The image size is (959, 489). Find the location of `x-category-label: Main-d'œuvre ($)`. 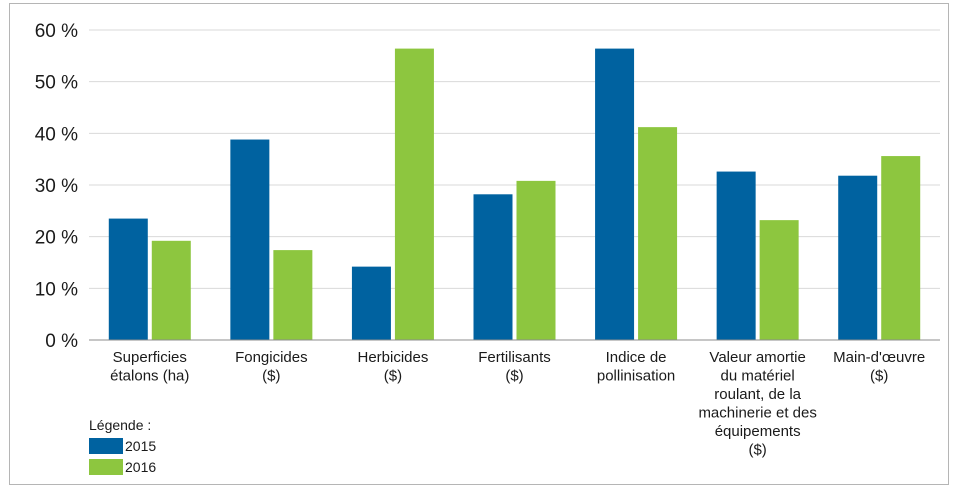

x-category-label: Main-d'œuvre ($) is located at coordinates (879, 367).